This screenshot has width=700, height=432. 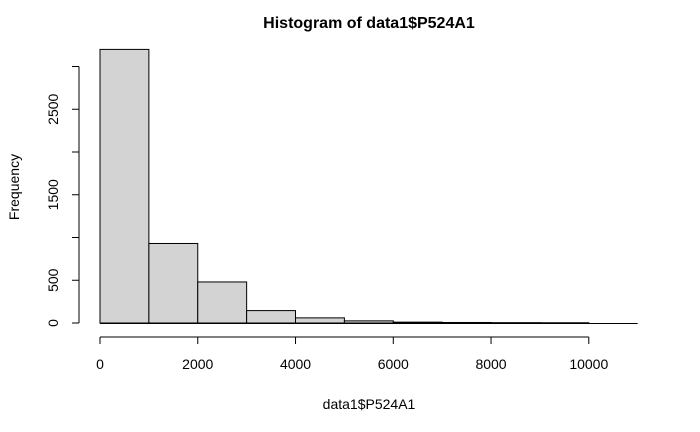 What do you see at coordinates (53, 323) in the screenshot?
I see `y-tick-label: 0` at bounding box center [53, 323].